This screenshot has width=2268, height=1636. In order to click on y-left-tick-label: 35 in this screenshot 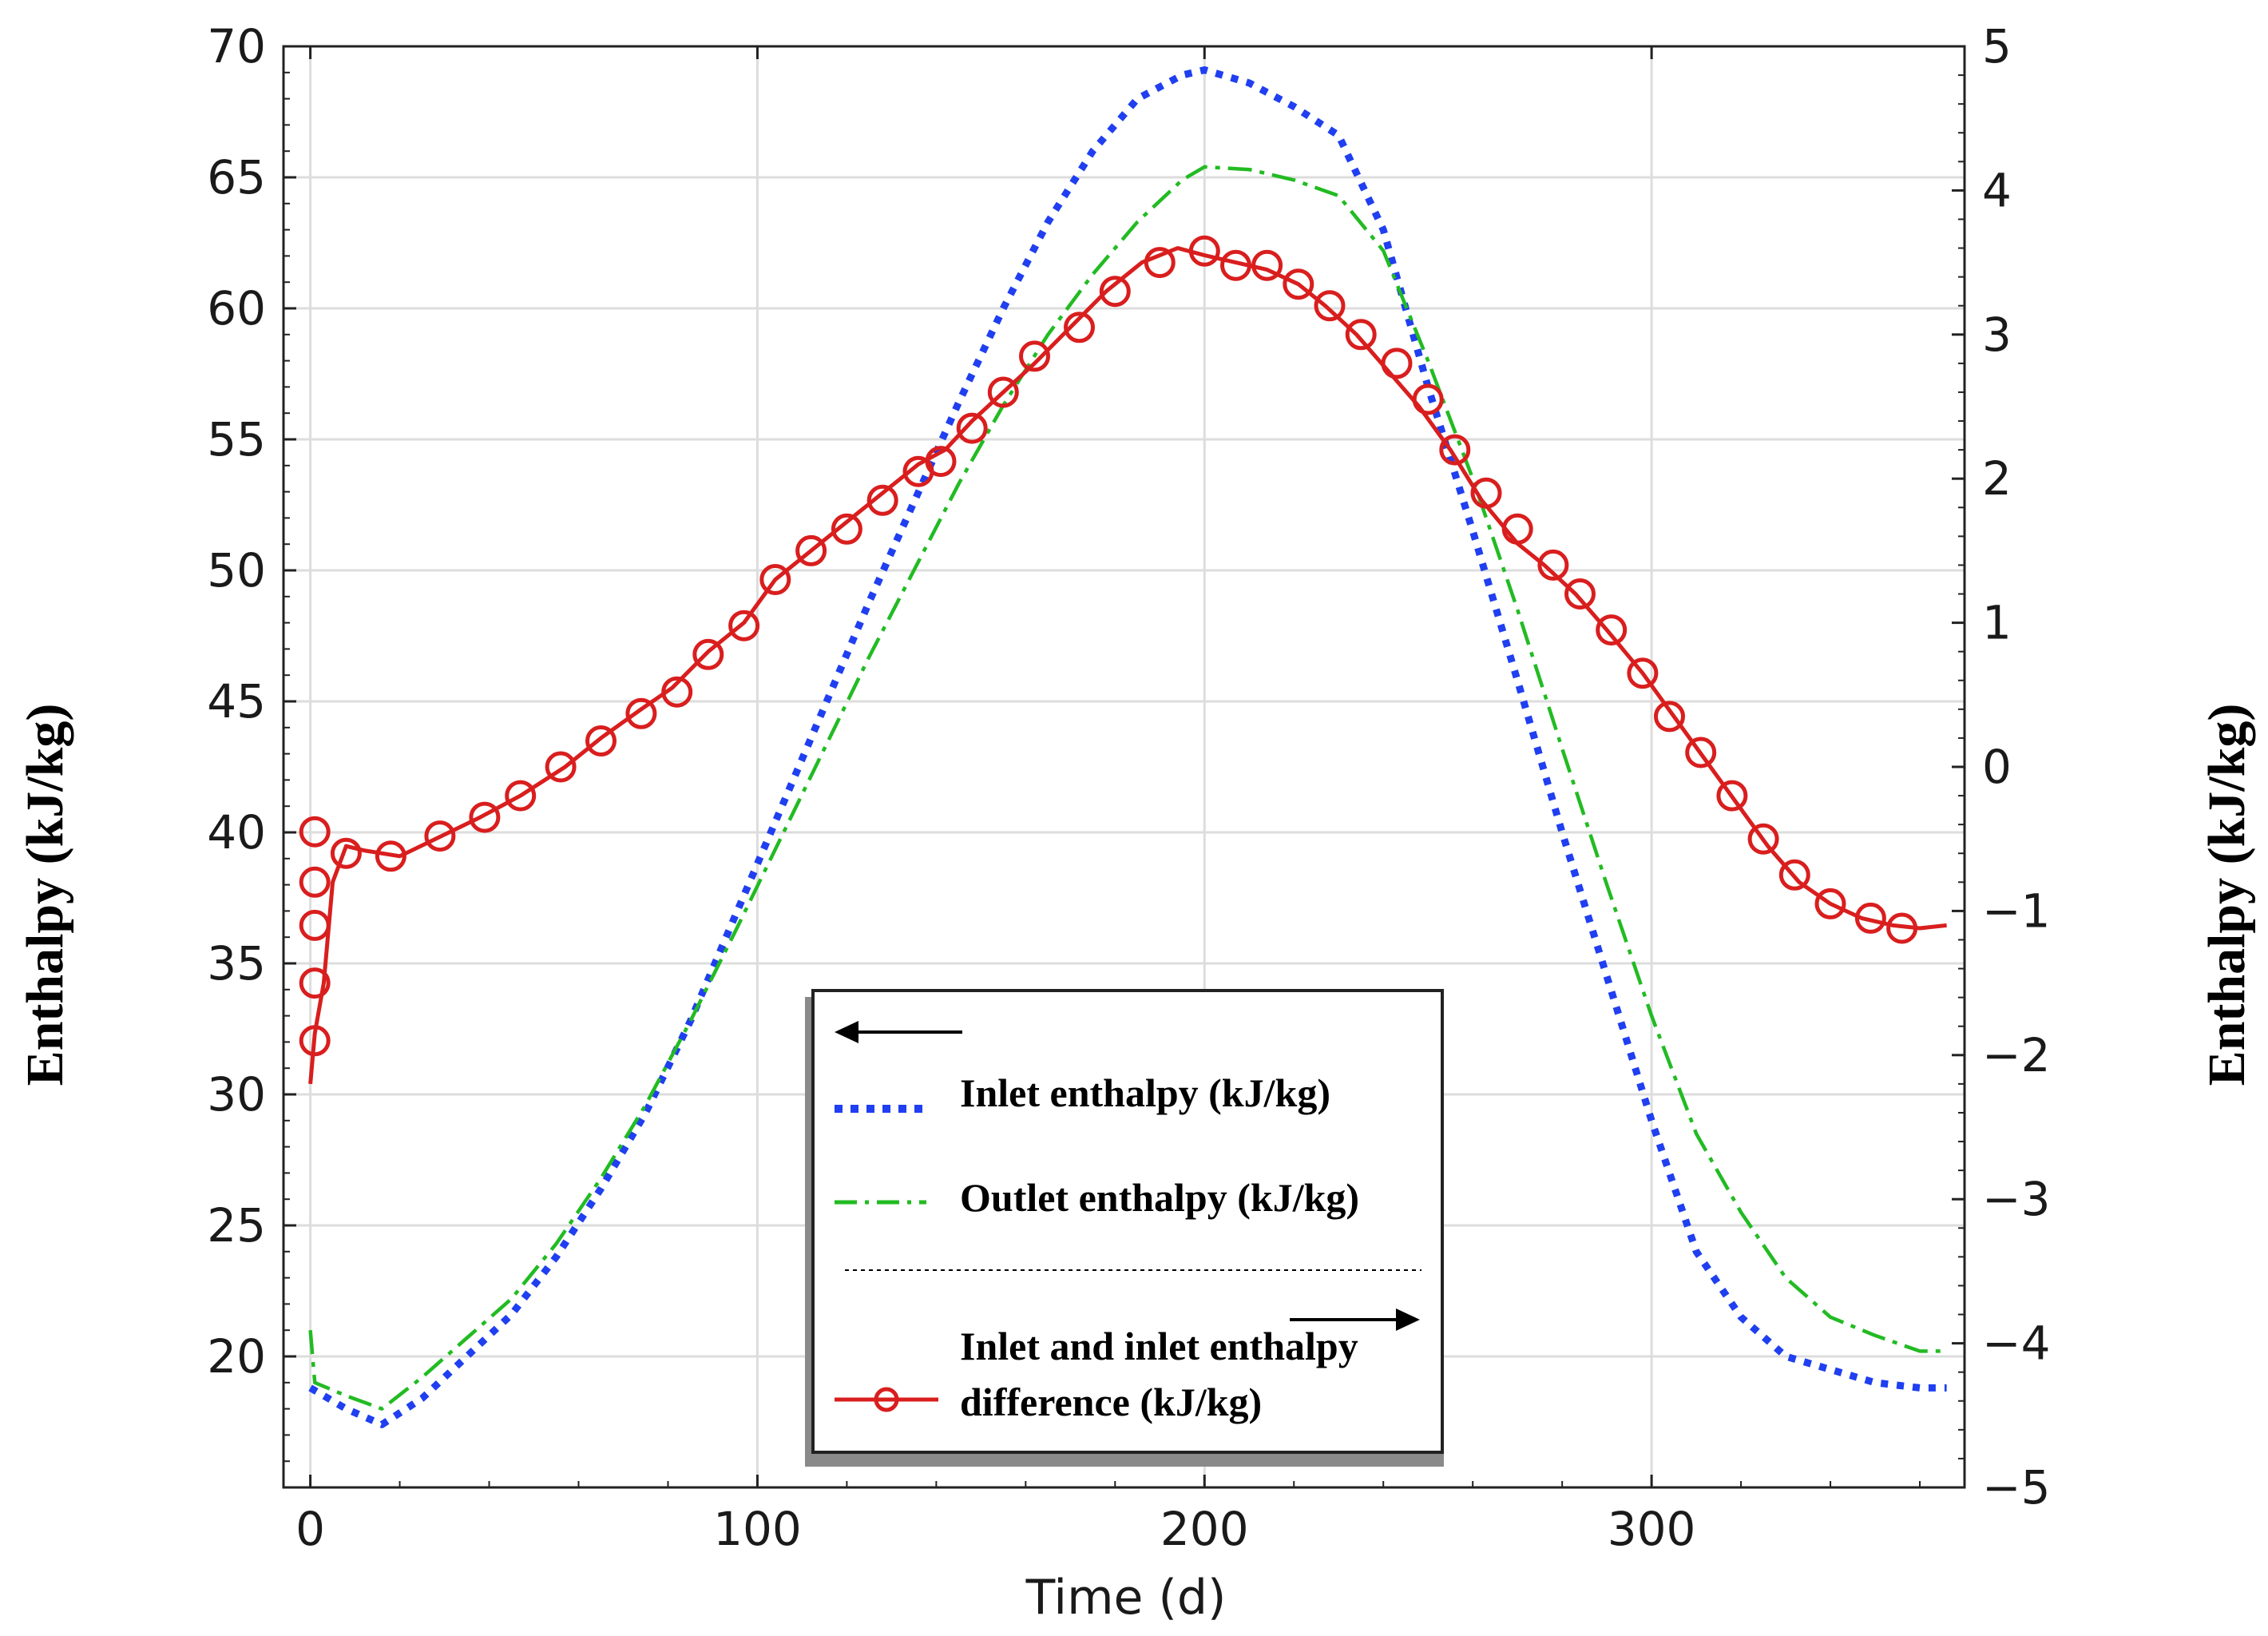, I will do `click(237, 963)`.